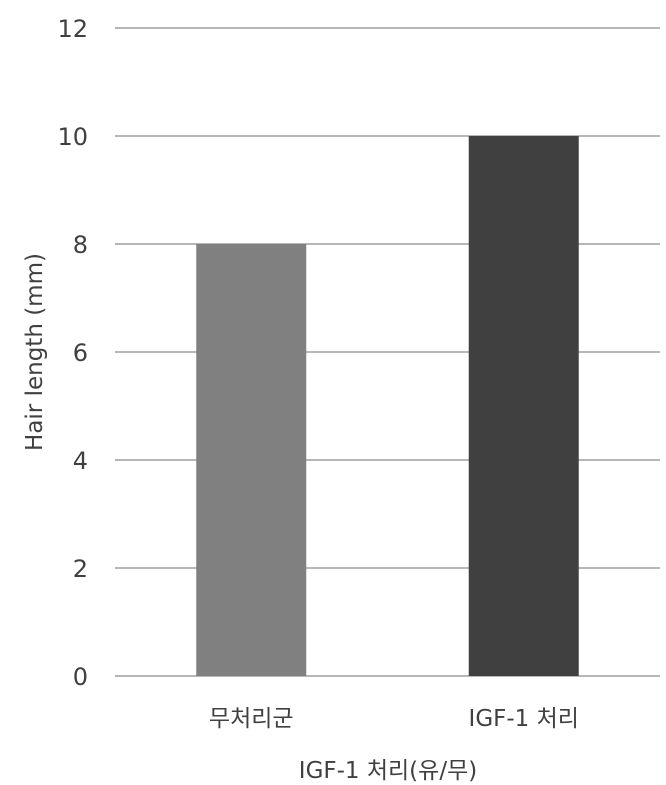 Image resolution: width=666 pixels, height=785 pixels. I want to click on y-tick-label: 4, so click(80, 461).